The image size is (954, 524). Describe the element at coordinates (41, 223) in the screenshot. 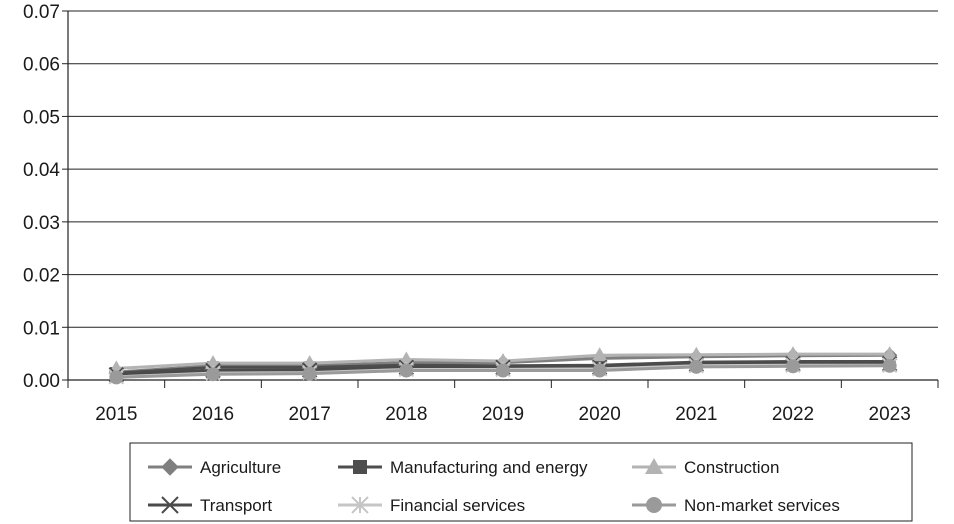

I see `y-tick-label: 0.03` at that location.